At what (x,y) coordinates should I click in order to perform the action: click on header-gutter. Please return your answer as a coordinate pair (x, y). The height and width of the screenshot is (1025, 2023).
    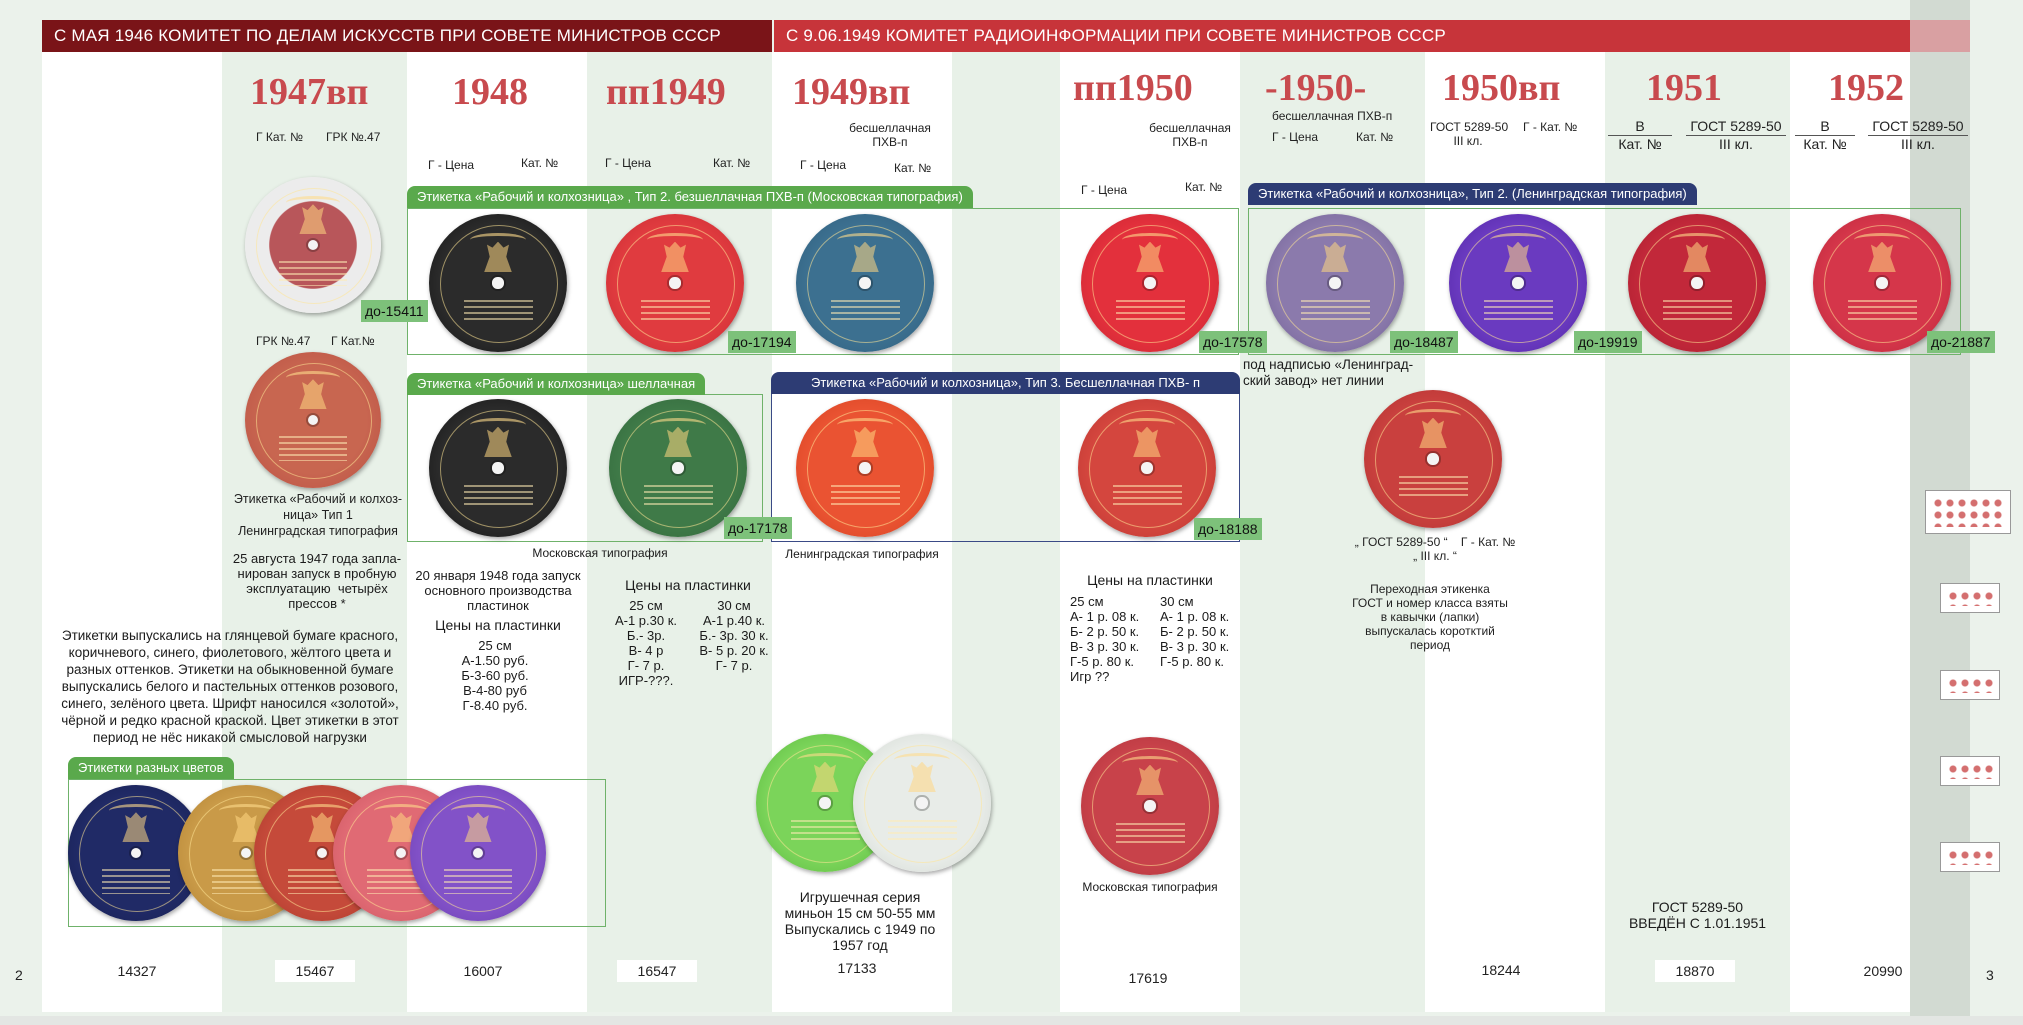
    Looking at the image, I should click on (1940, 36).